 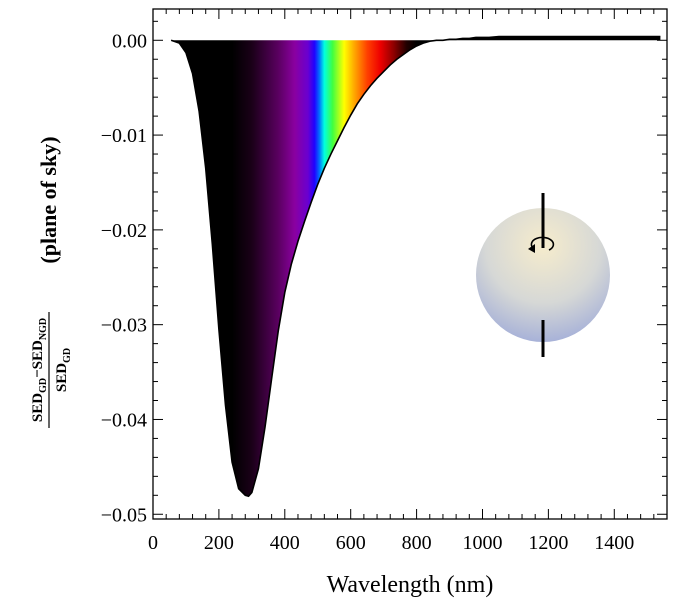 I want to click on ylabel-num: SED, so click(x=38, y=407).